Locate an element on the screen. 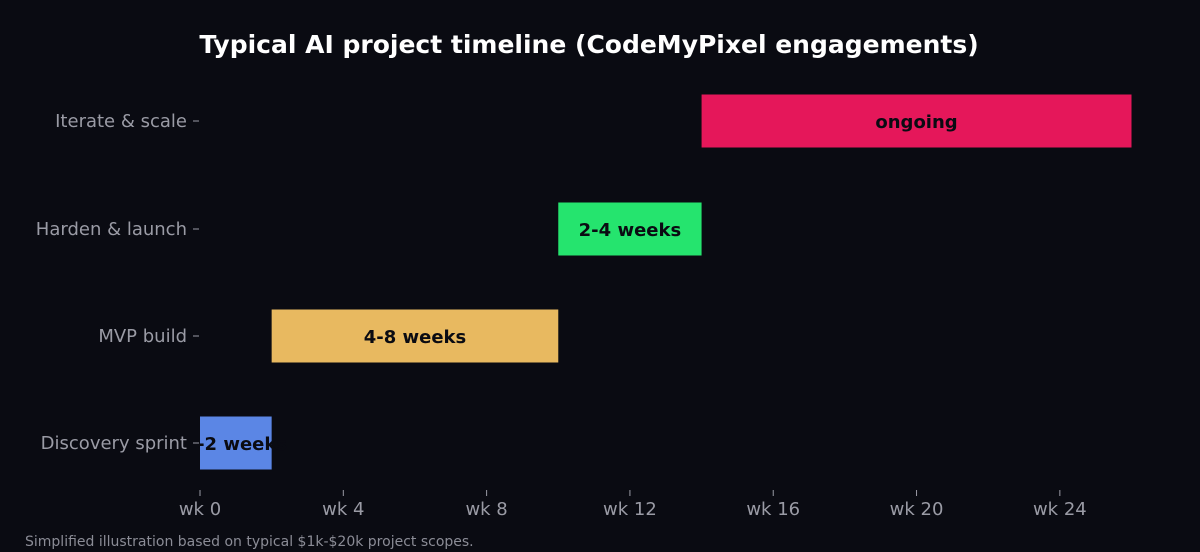  category-label-discovery-sprint: Discovery sprint is located at coordinates (114, 443).